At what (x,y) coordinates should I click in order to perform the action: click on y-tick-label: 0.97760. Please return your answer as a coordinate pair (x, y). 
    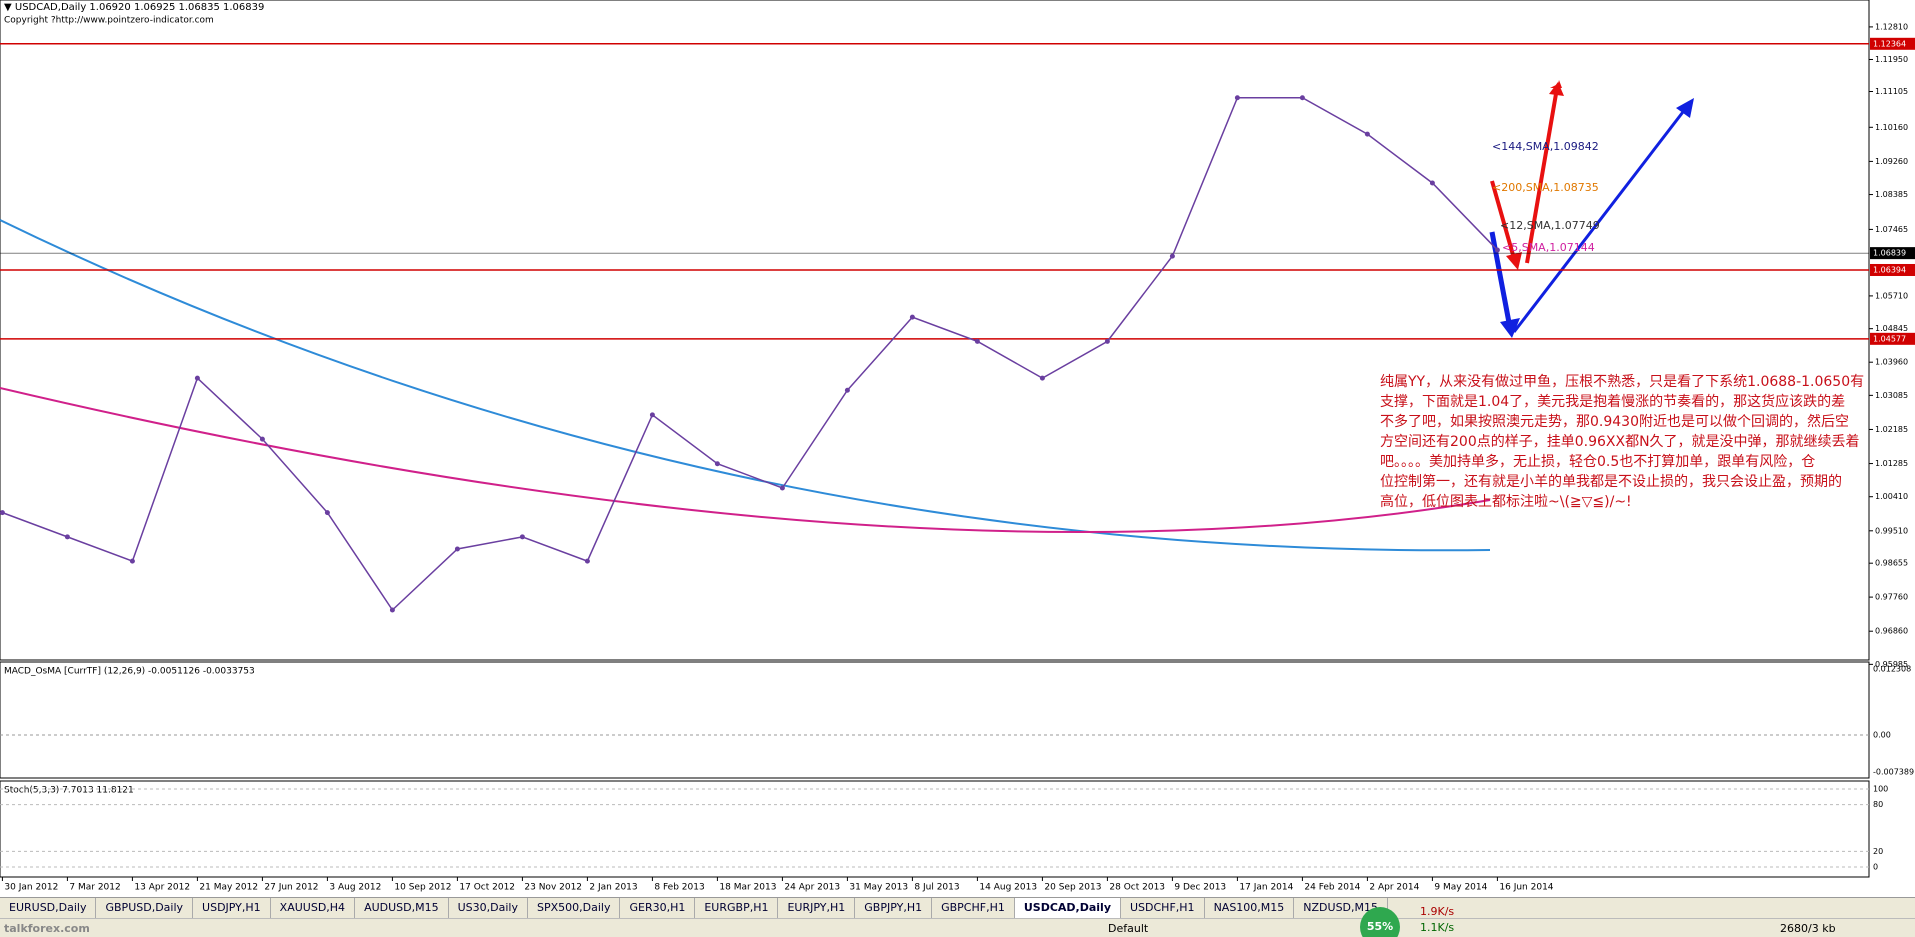
    Looking at the image, I should click on (1891, 597).